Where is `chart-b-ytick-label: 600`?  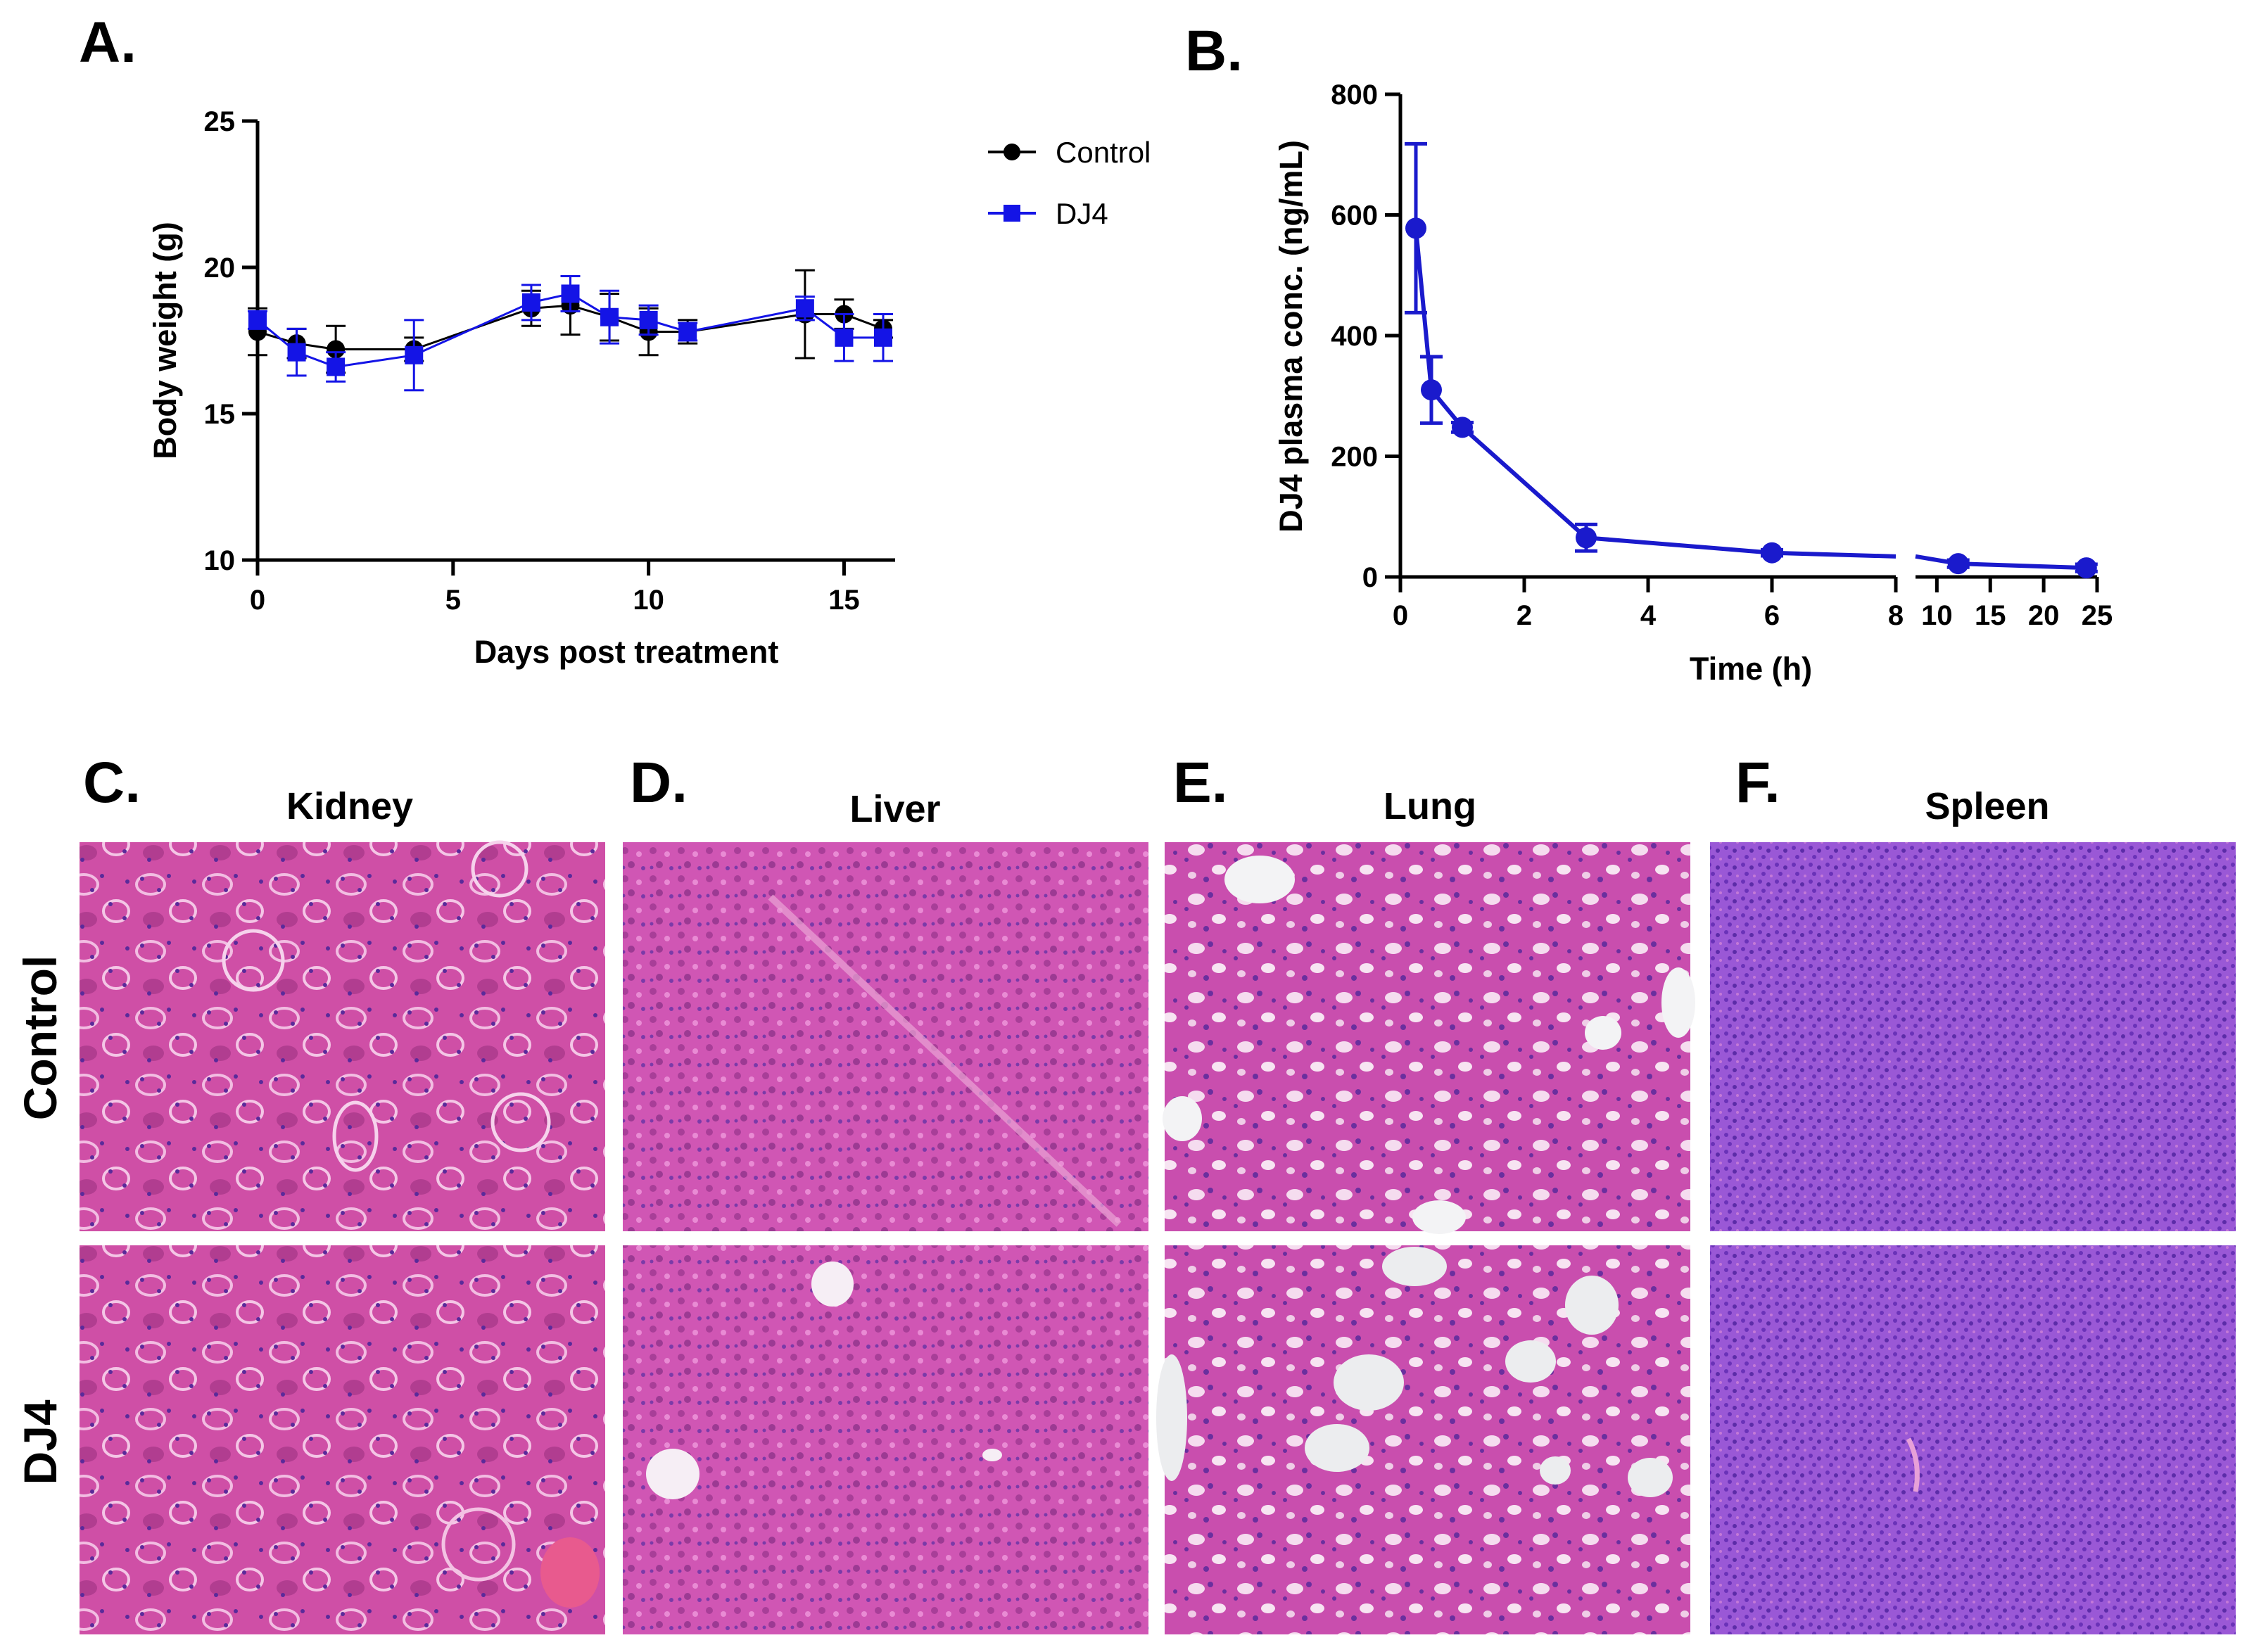
chart-b-ytick-label: 600 is located at coordinates (1354, 216).